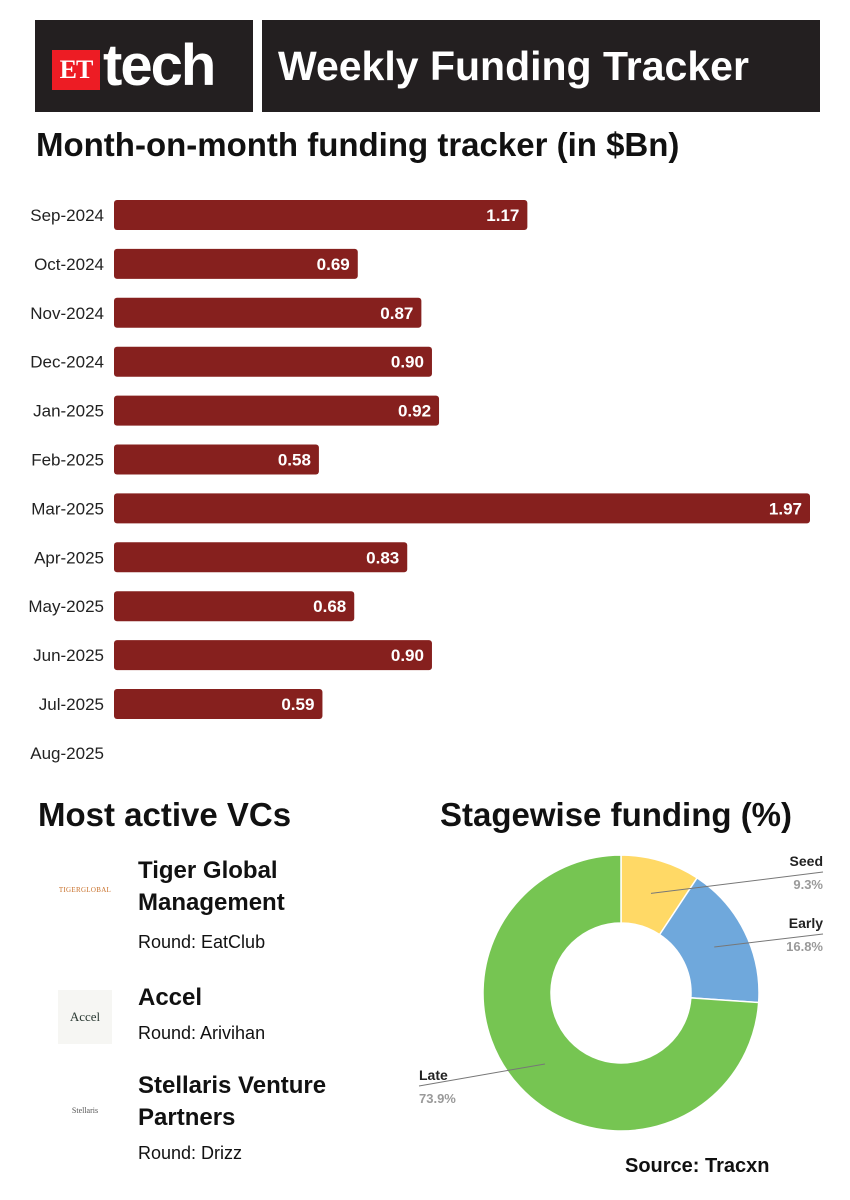 This screenshot has width=850, height=1200. I want to click on bar-value-label: 0.59, so click(297, 704).